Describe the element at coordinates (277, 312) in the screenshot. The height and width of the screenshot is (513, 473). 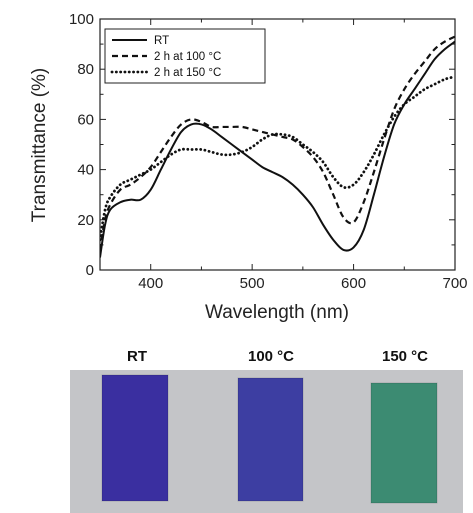
I see `x-axis-title: Wavelength (nm)` at that location.